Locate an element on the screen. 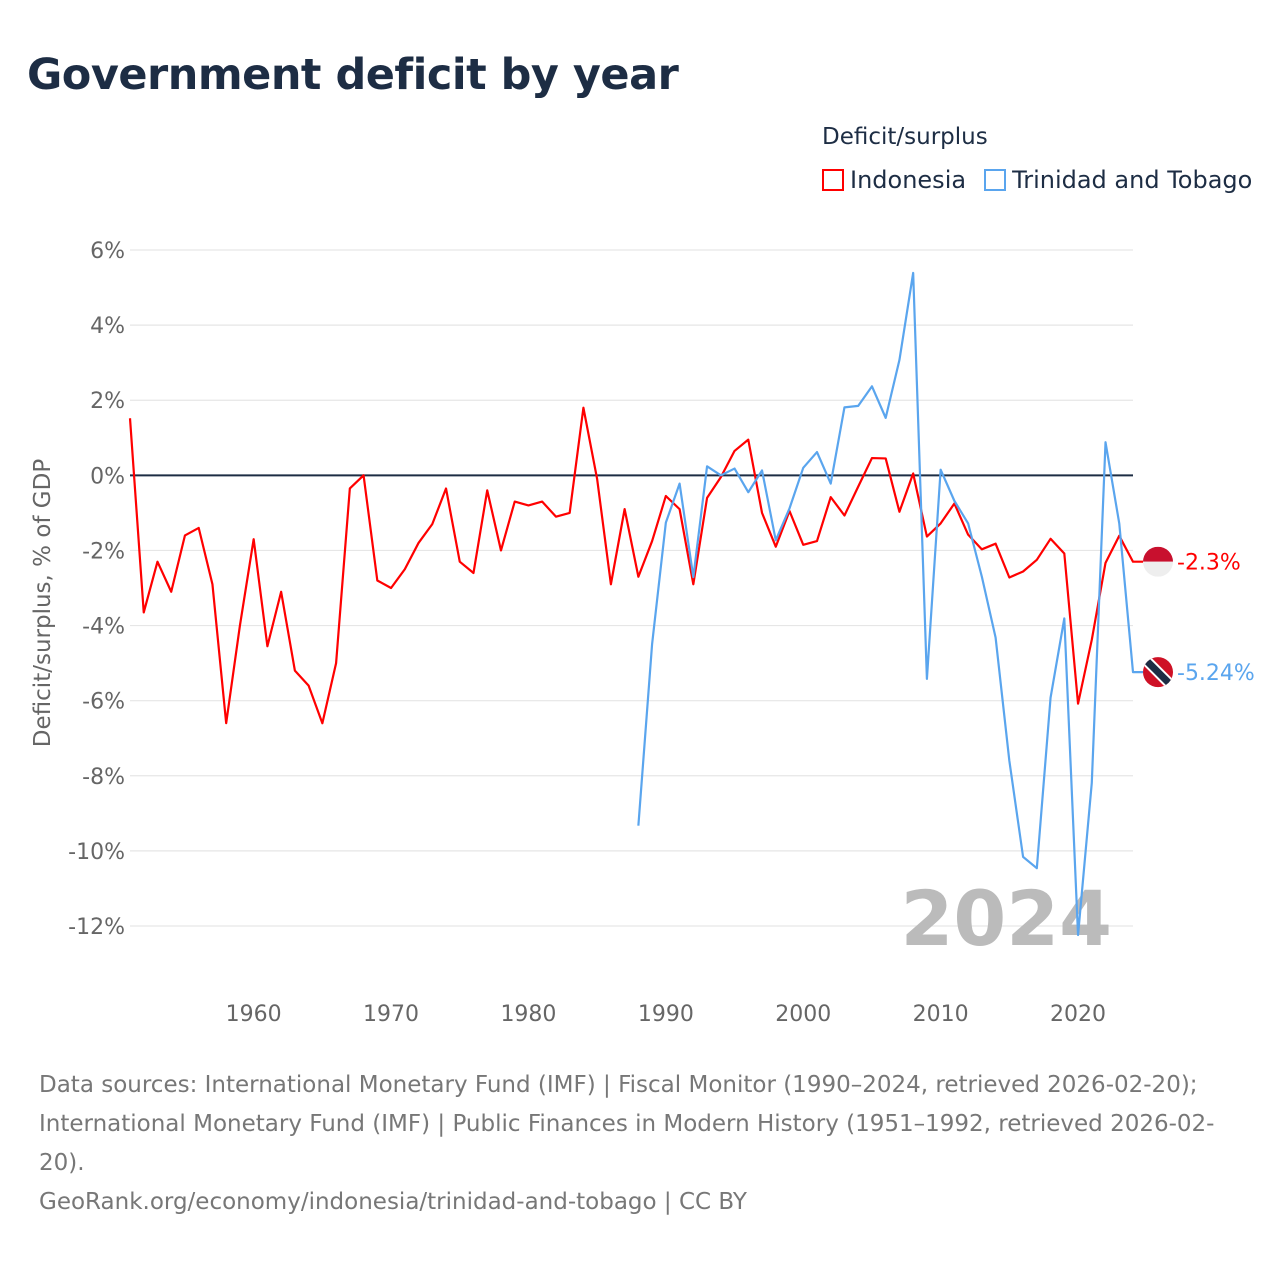  y-tick-label: -12% is located at coordinates (96, 927).